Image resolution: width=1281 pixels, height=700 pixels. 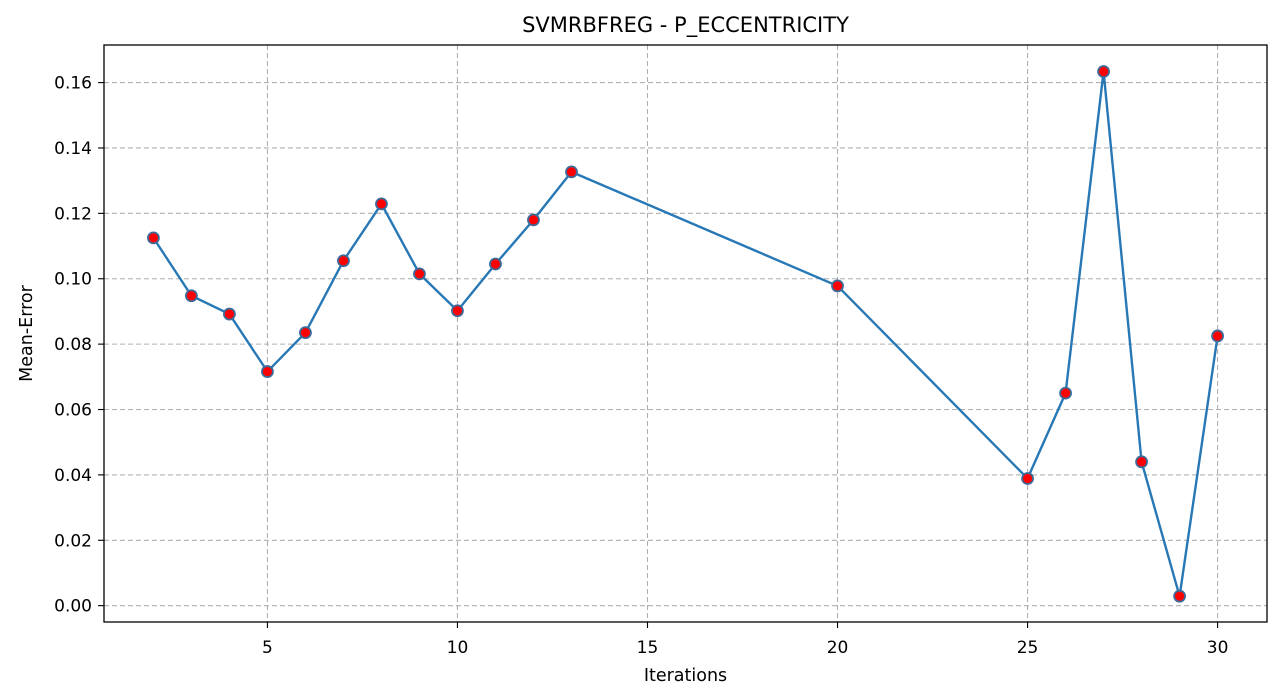 What do you see at coordinates (1028, 648) in the screenshot?
I see `x-tick-label: 25` at bounding box center [1028, 648].